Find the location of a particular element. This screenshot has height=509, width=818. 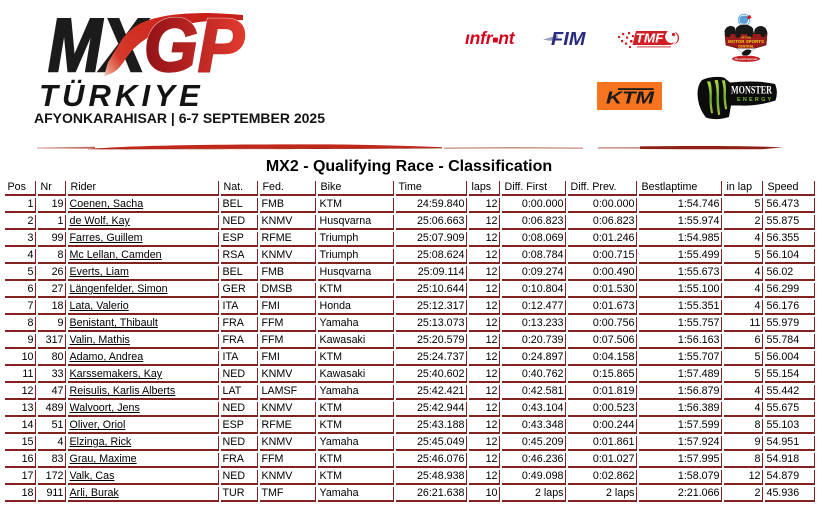

svg-text: TMF is located at coordinates (650, 39).